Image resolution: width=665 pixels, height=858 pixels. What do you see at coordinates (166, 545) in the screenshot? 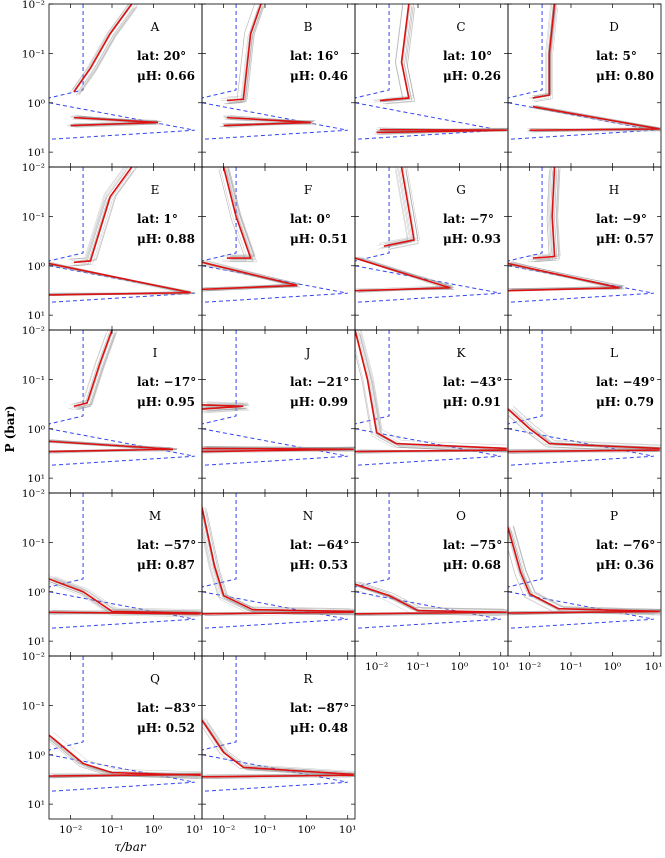
I see `panel-latitude: lat: −57°` at bounding box center [166, 545].